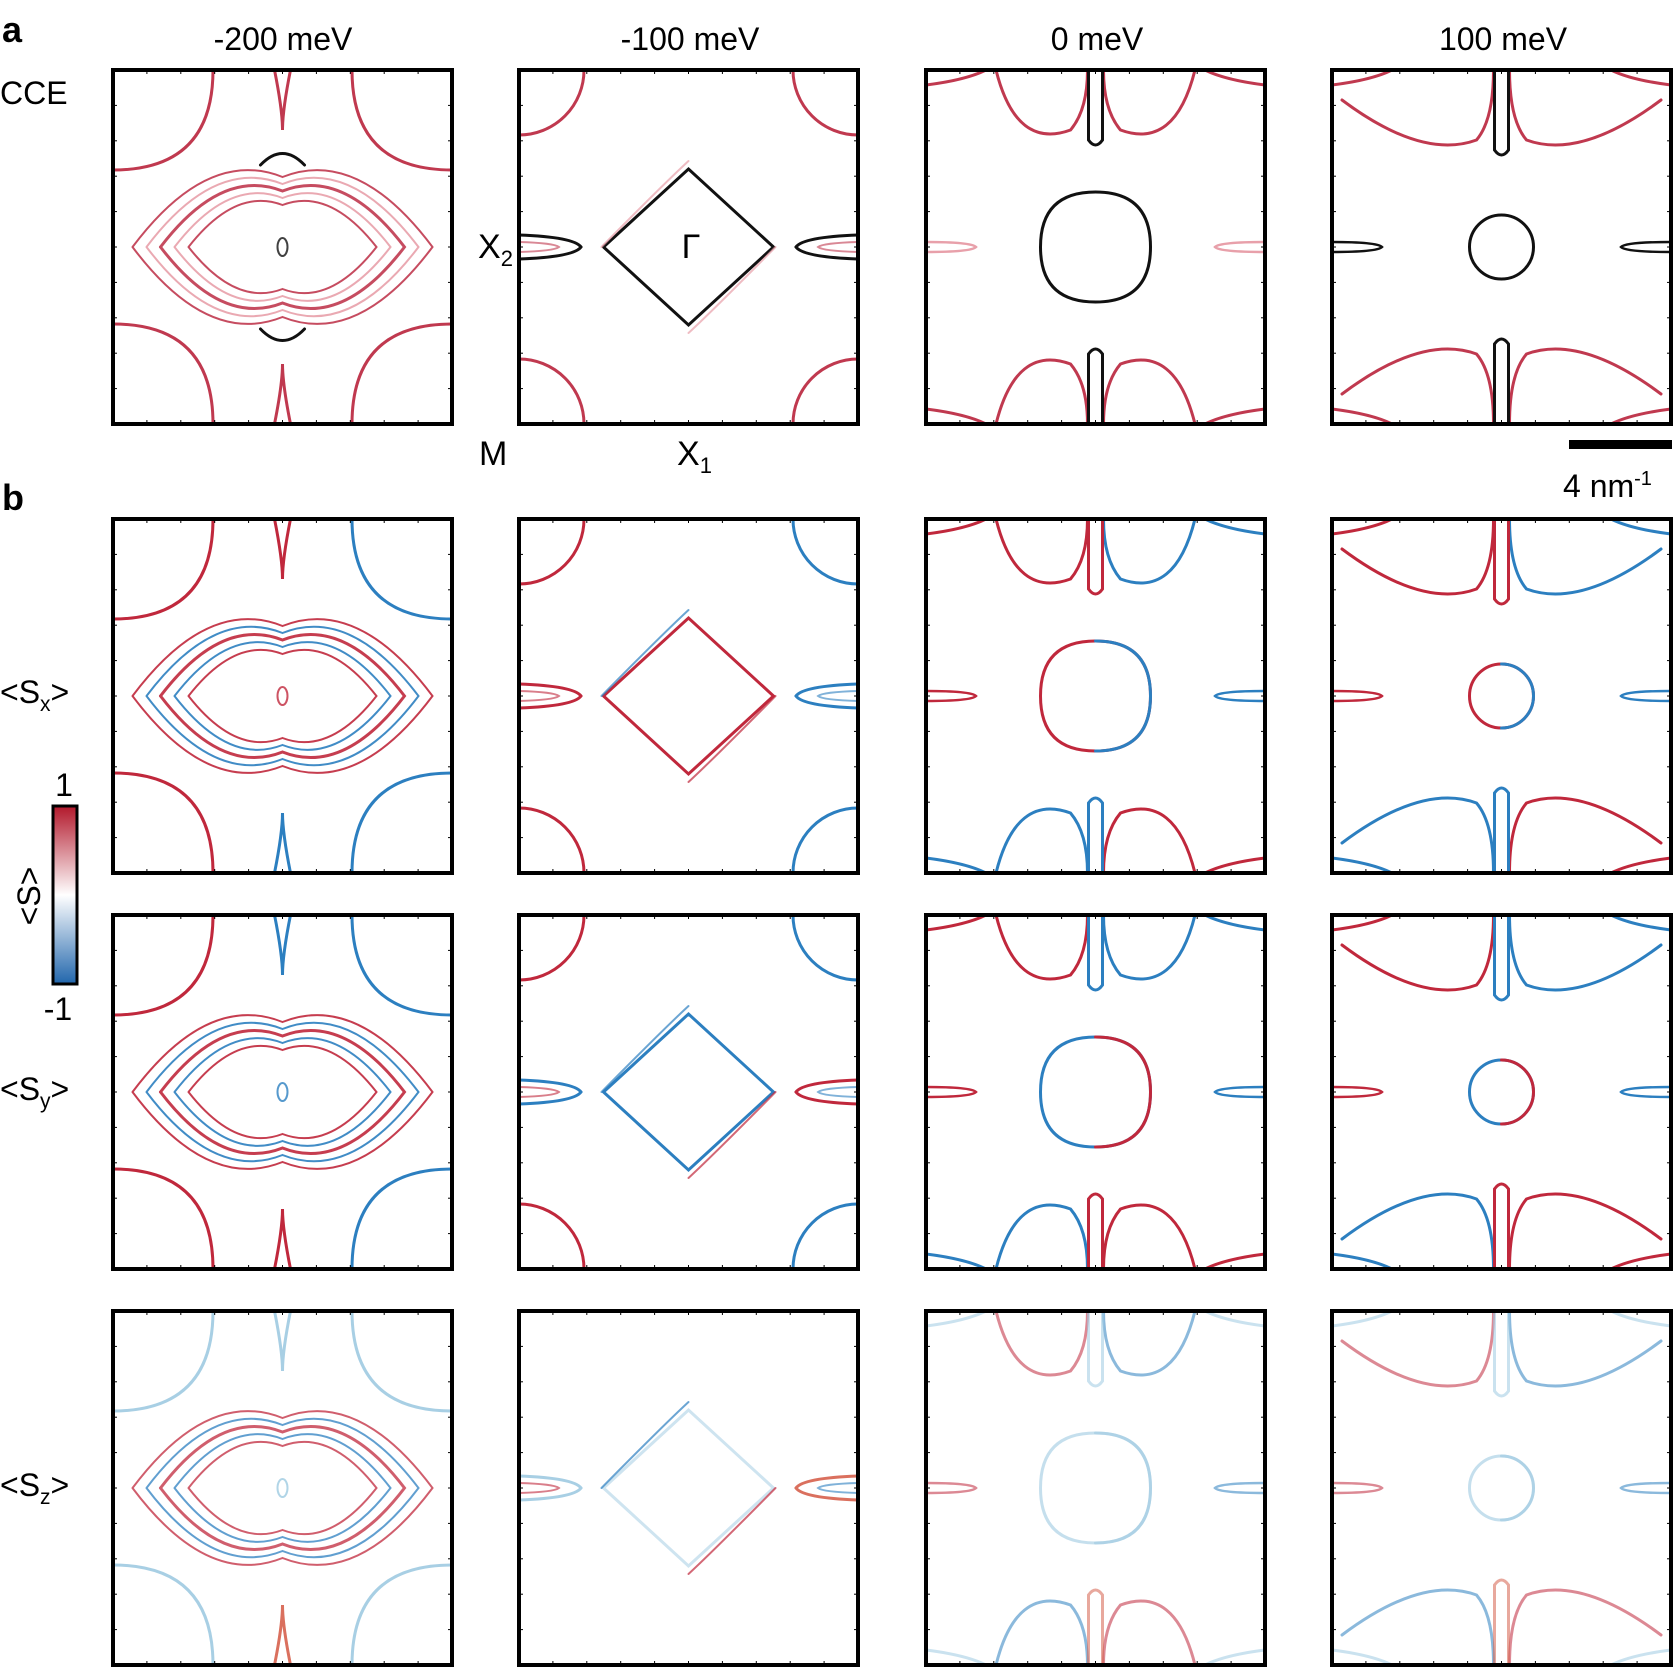 The height and width of the screenshot is (1667, 1676). I want to click on row-label-cce: CCE, so click(34, 93).